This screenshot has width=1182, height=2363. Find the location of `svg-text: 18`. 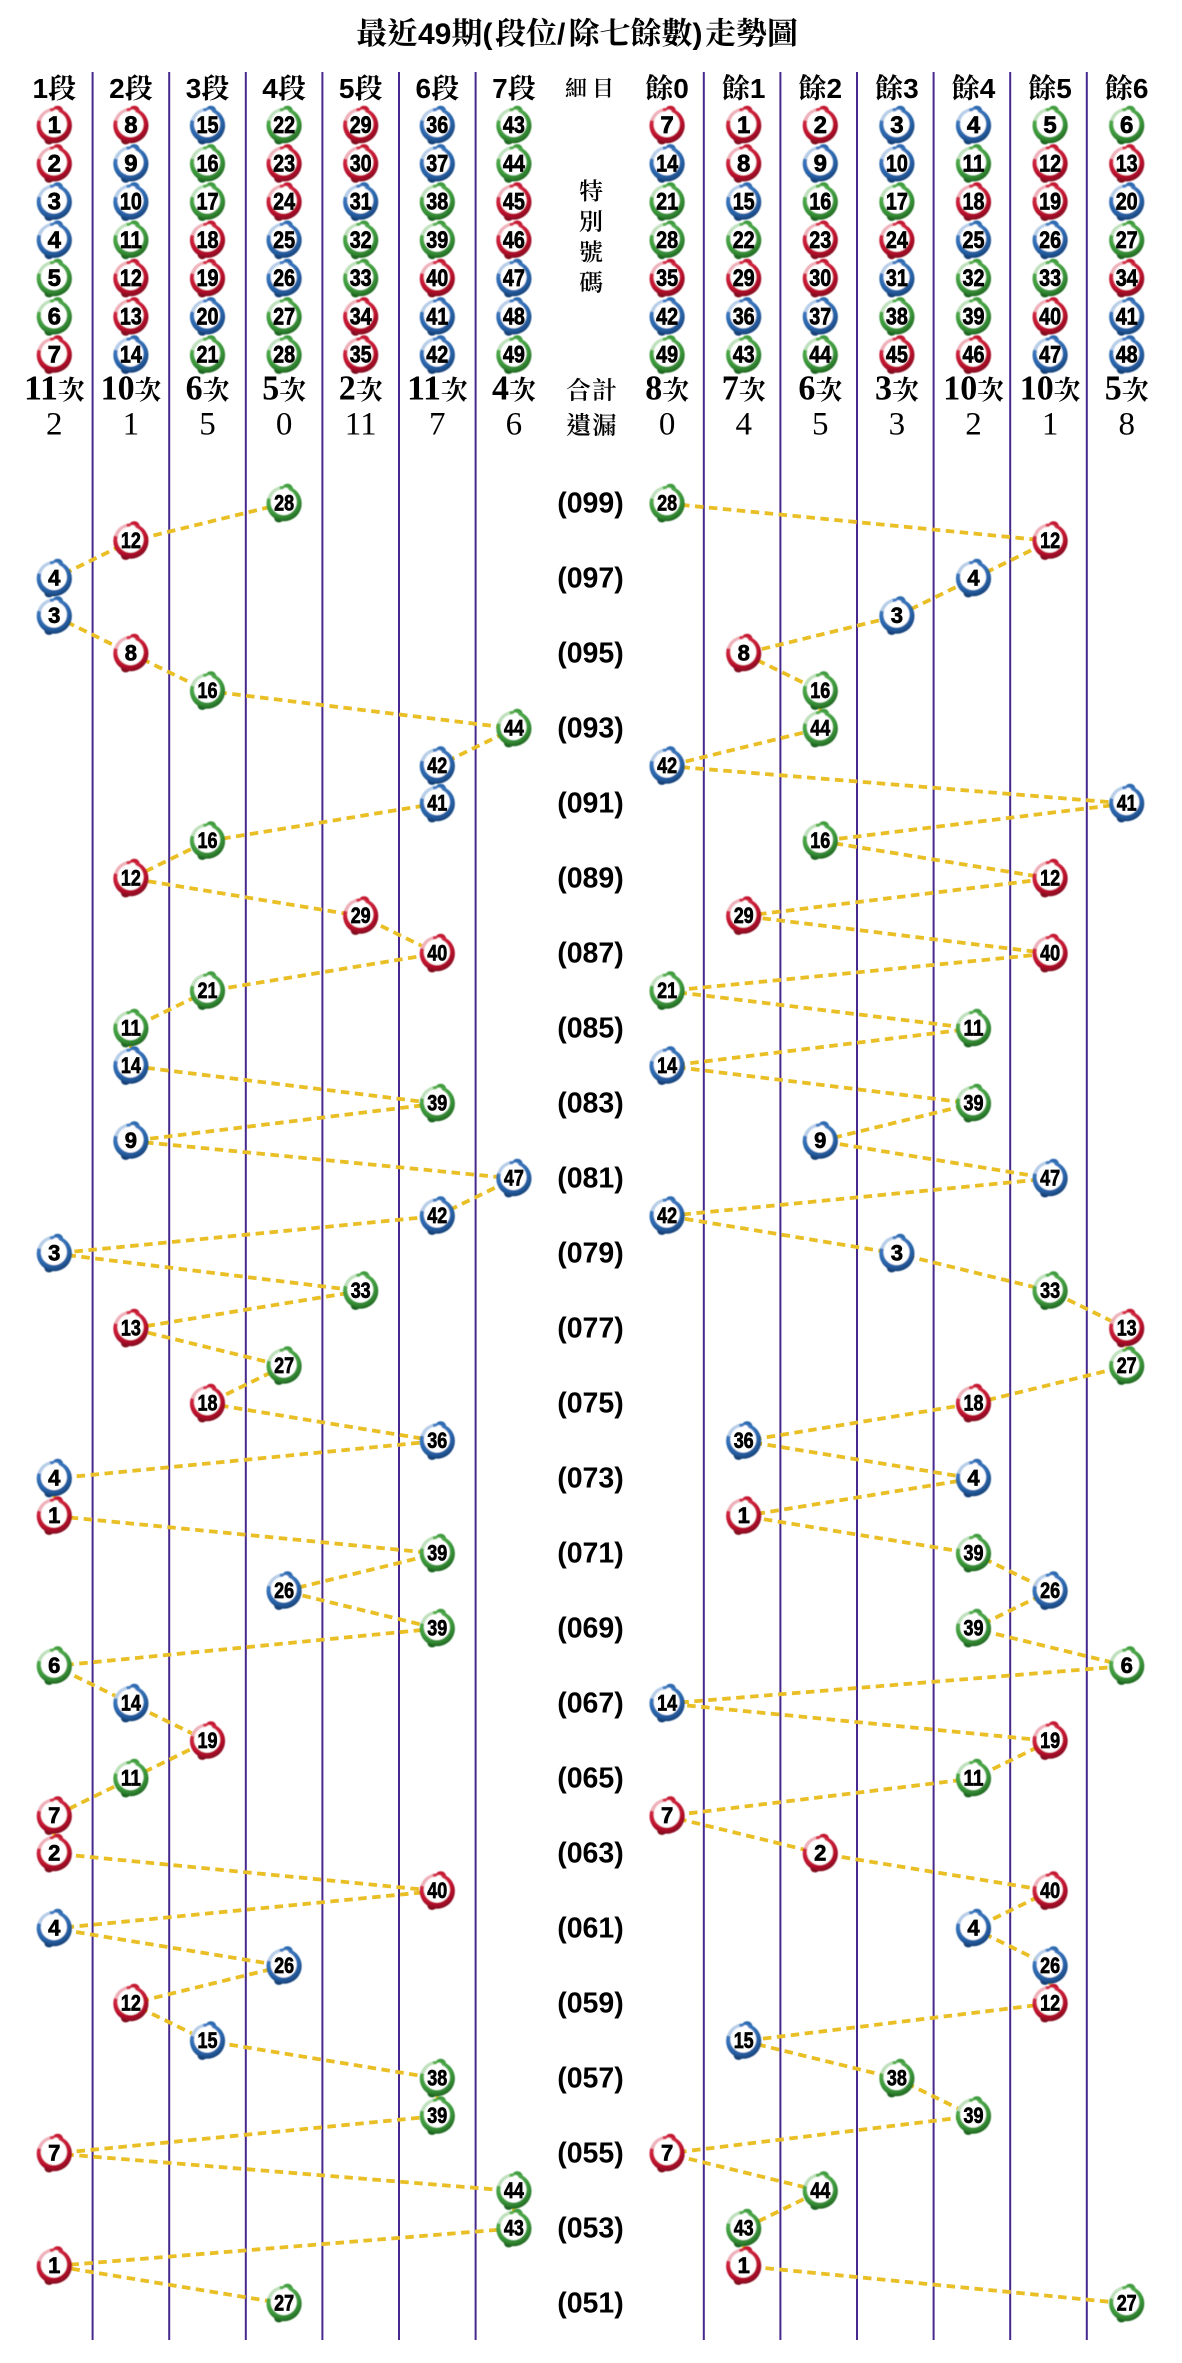

svg-text: 18 is located at coordinates (974, 202).